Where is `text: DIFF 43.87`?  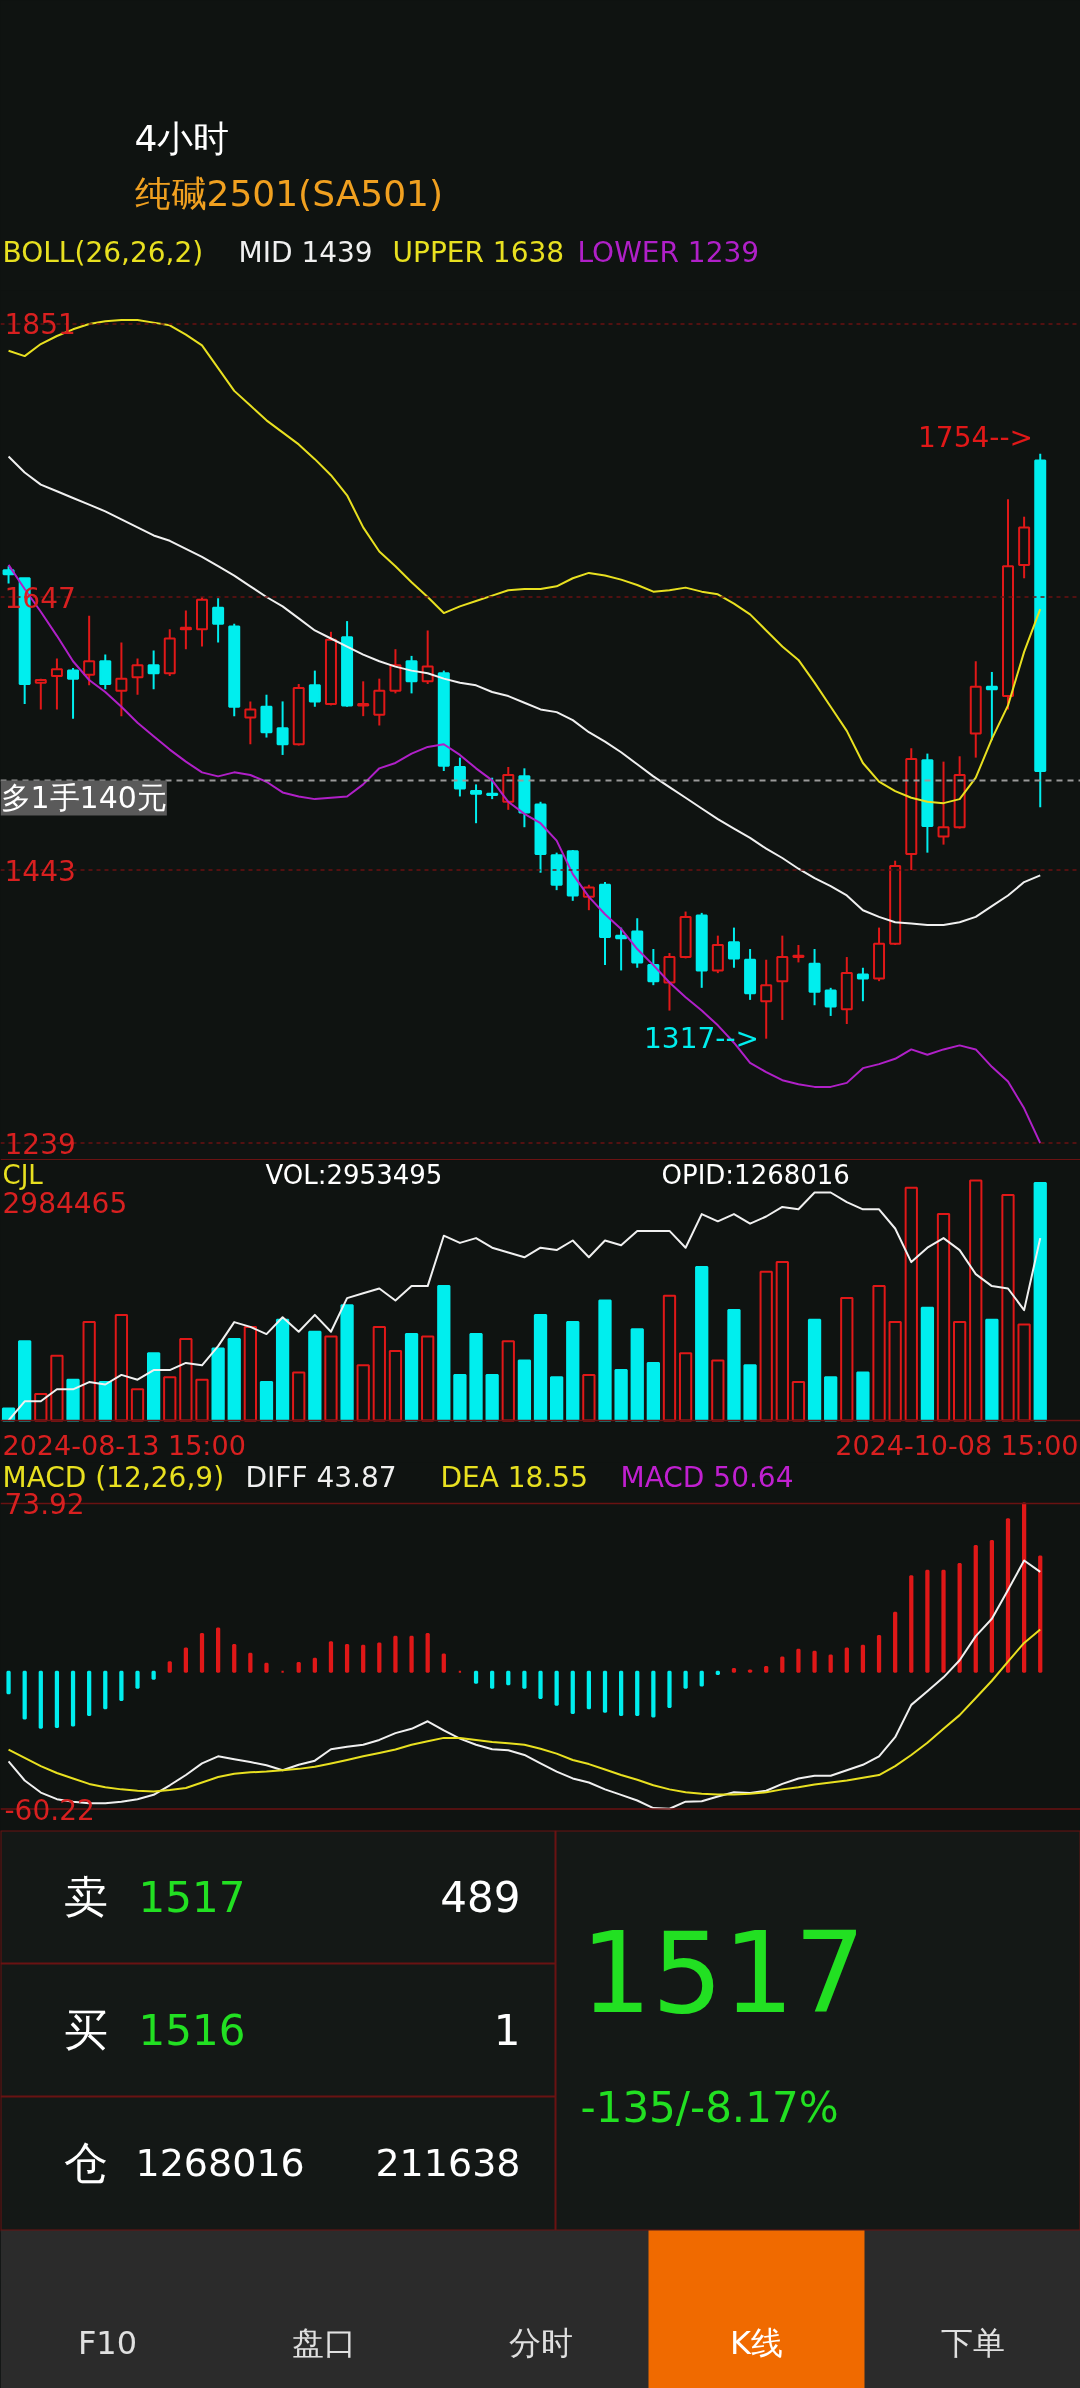
text: DIFF 43.87 is located at coordinates (321, 1477).